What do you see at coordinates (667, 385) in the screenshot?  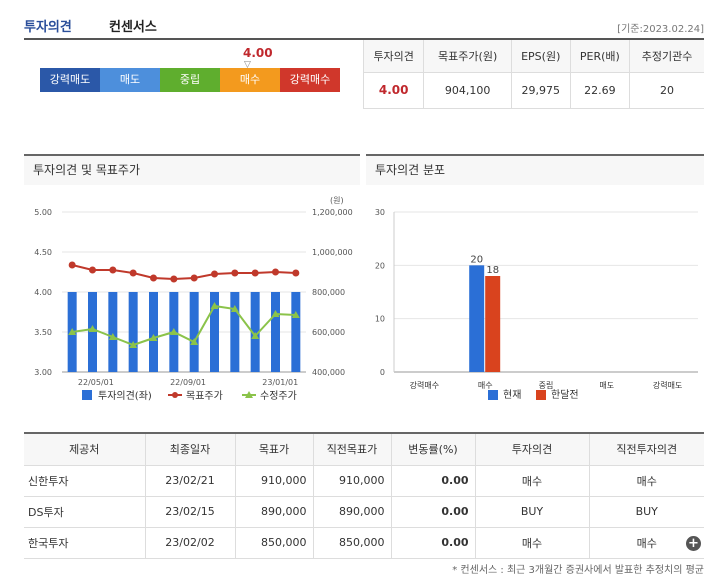 I see `x-tick: 강력매도` at bounding box center [667, 385].